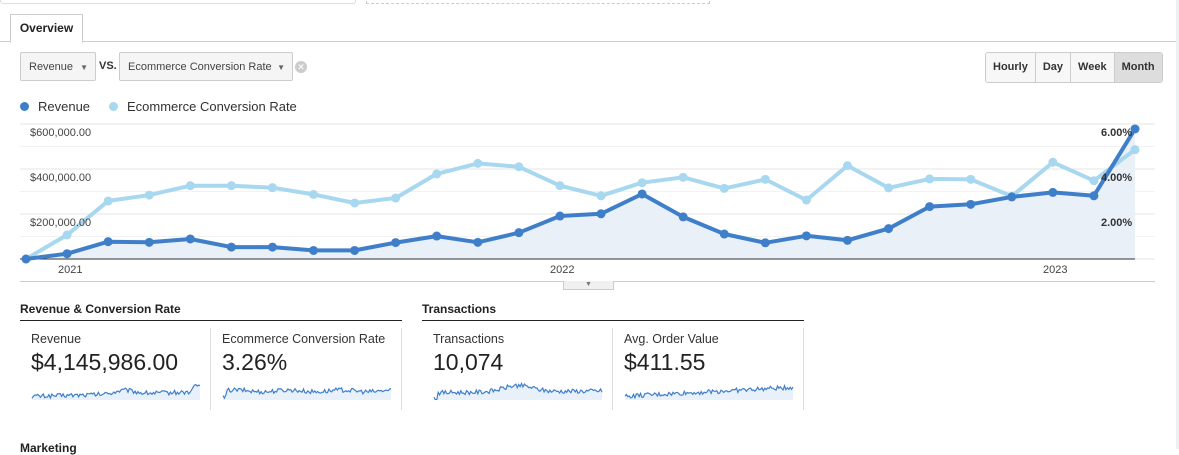 The width and height of the screenshot is (1179, 455). I want to click on primary-metric-select: Revenue ▼, so click(58, 66).